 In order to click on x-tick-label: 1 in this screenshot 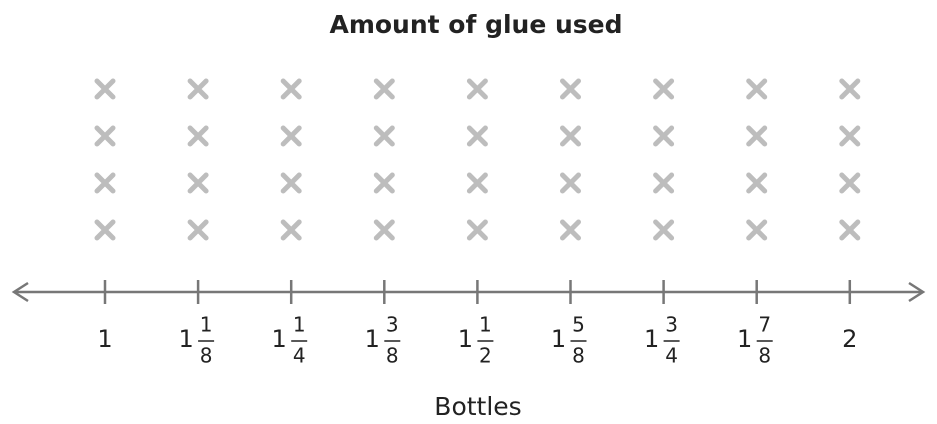, I will do `click(104, 339)`.